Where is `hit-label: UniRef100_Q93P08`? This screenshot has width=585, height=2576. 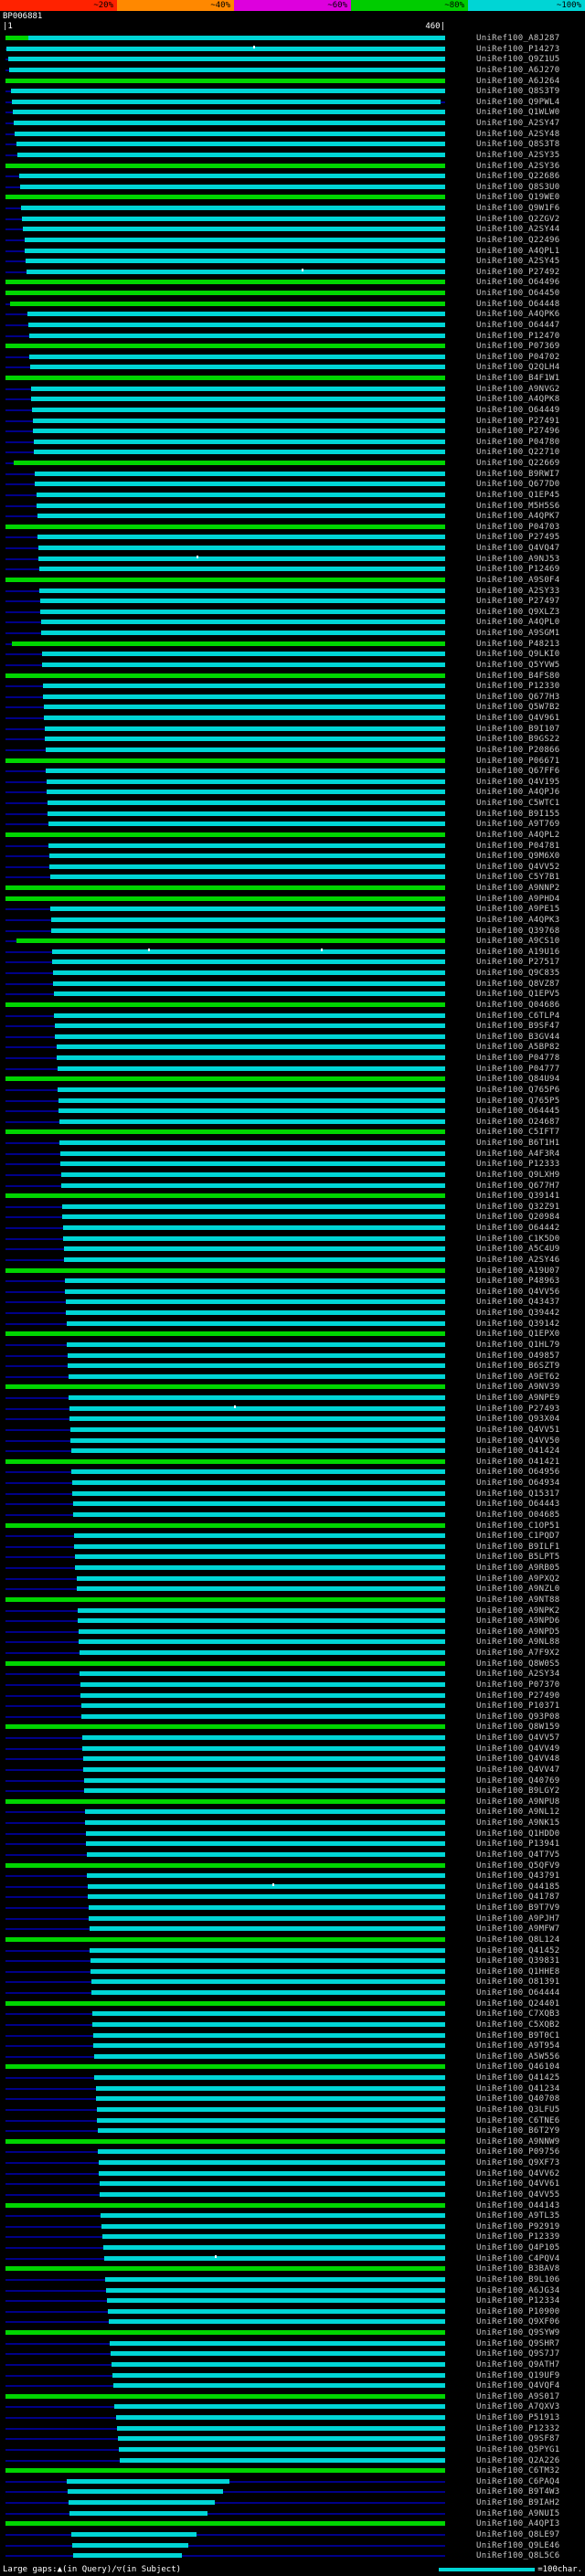
hit-label: UniRef100_Q93P08 is located at coordinates (518, 1717).